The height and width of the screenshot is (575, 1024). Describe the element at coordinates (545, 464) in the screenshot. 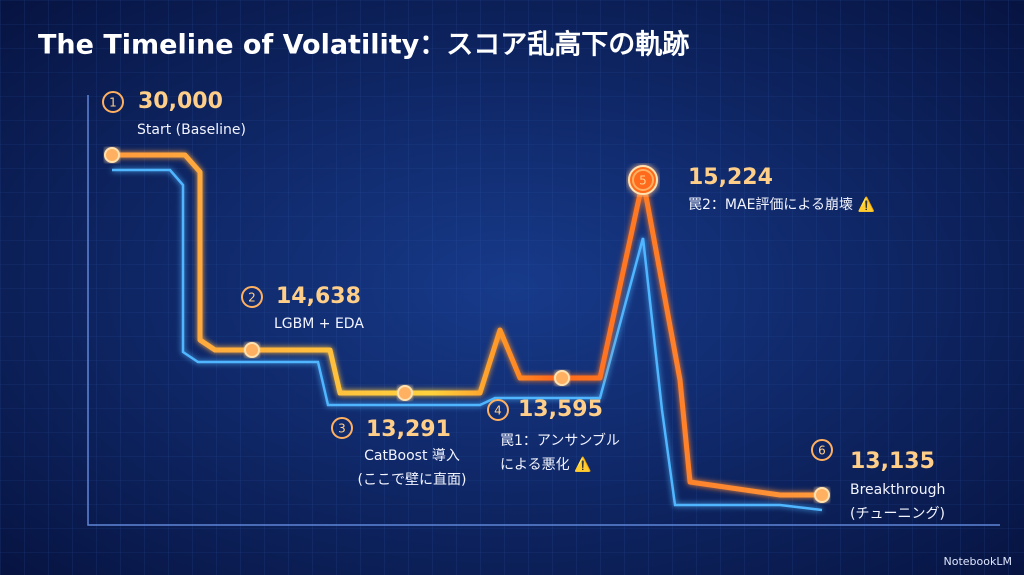

I see `caption: による悪化 ⚠️` at that location.